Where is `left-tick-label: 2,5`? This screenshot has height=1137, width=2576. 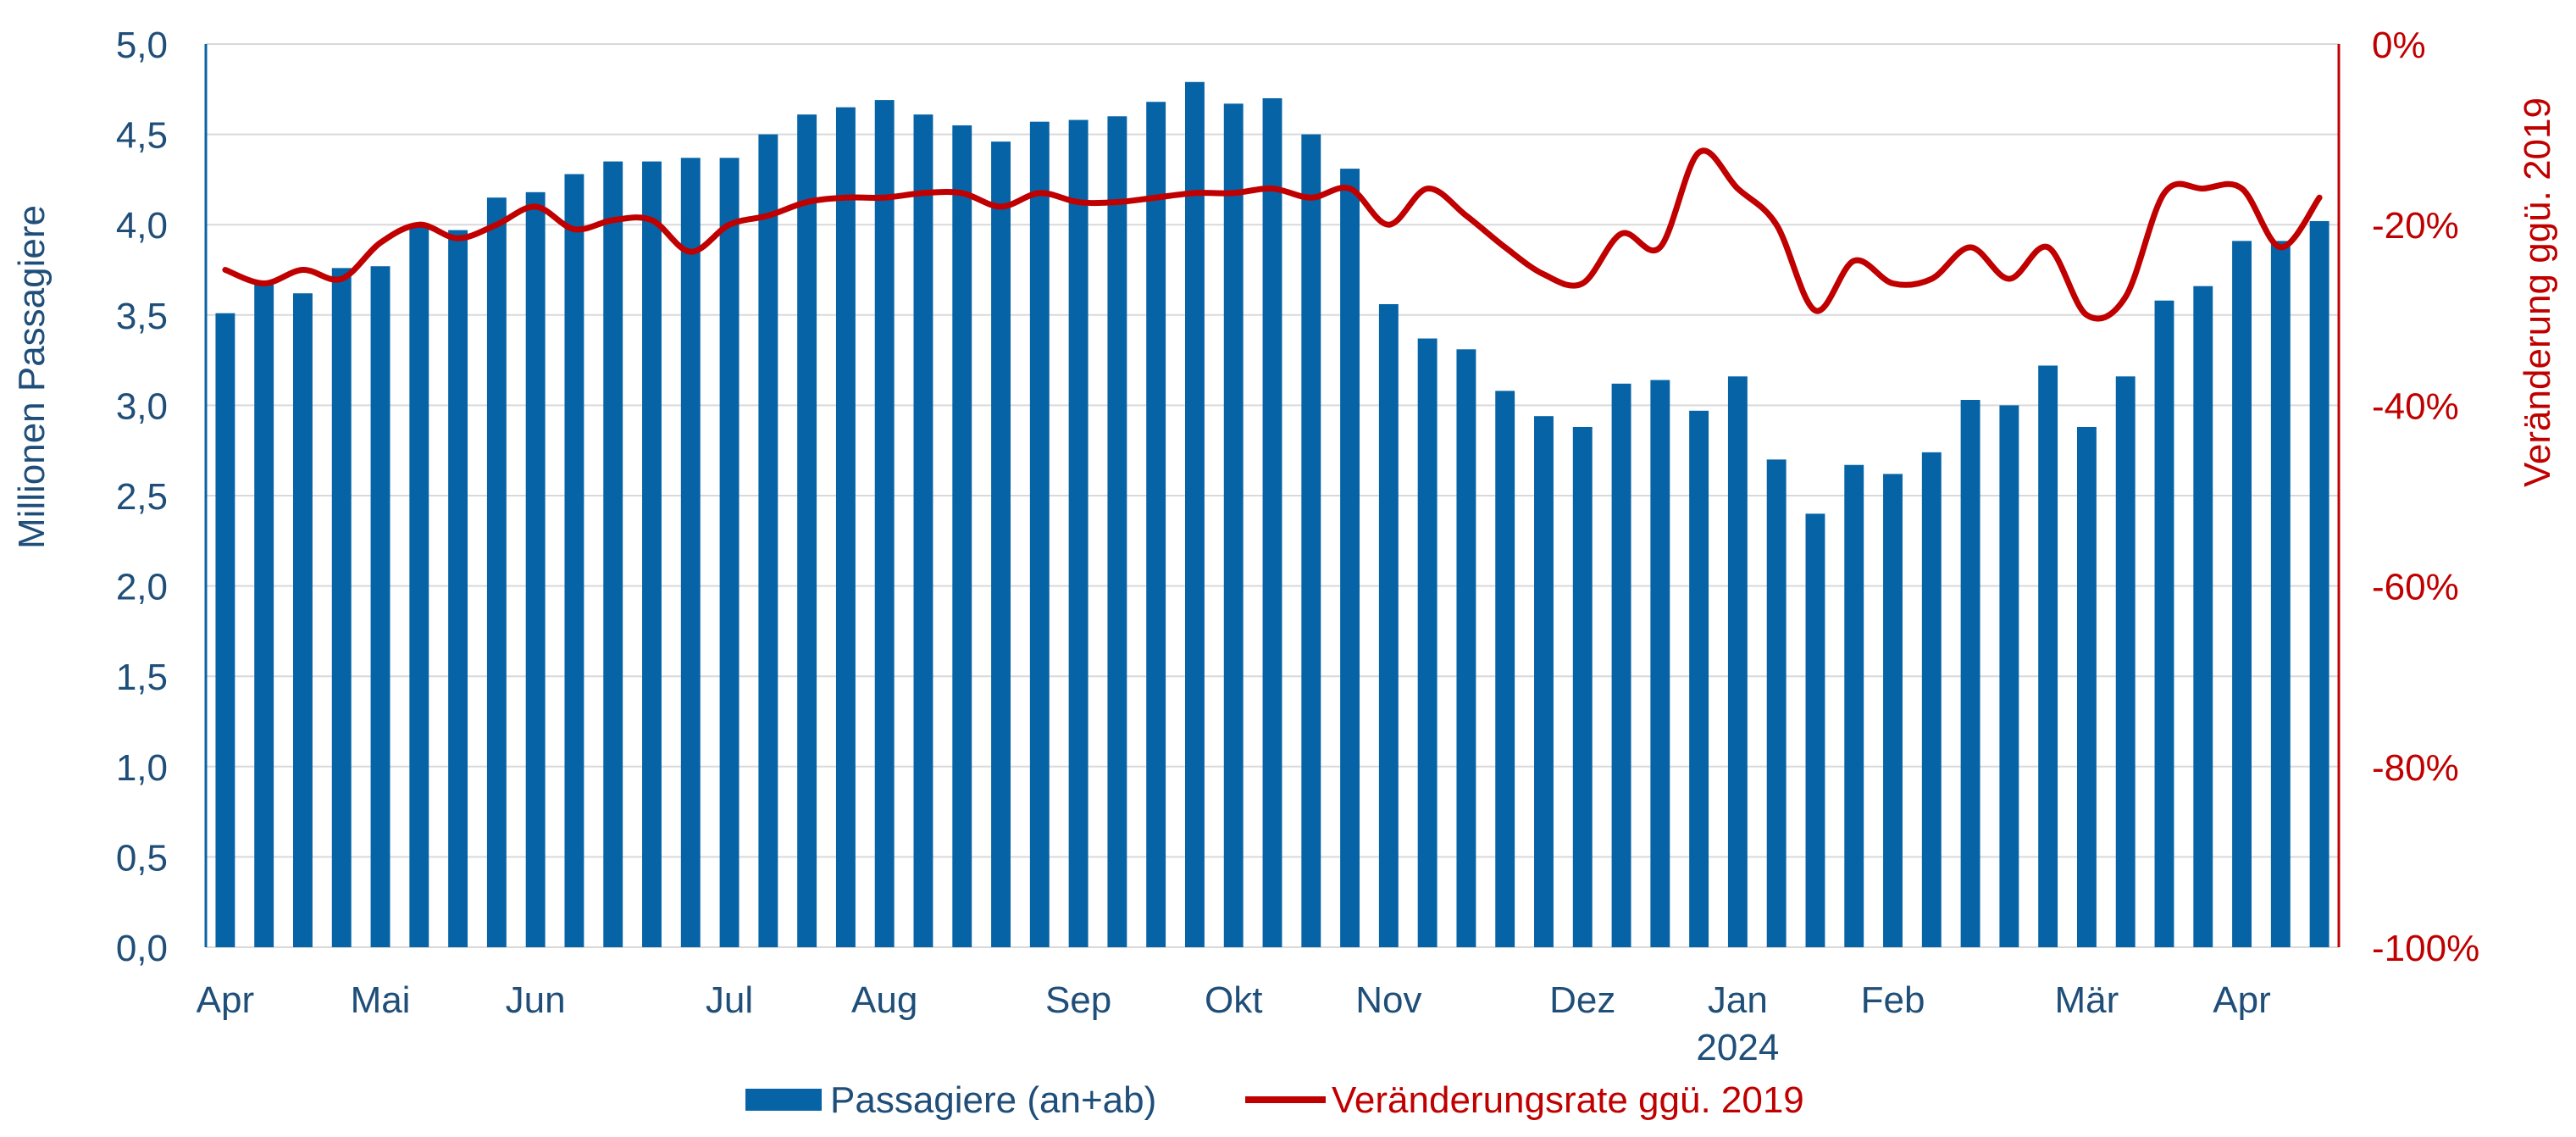
left-tick-label: 2,5 is located at coordinates (142, 497).